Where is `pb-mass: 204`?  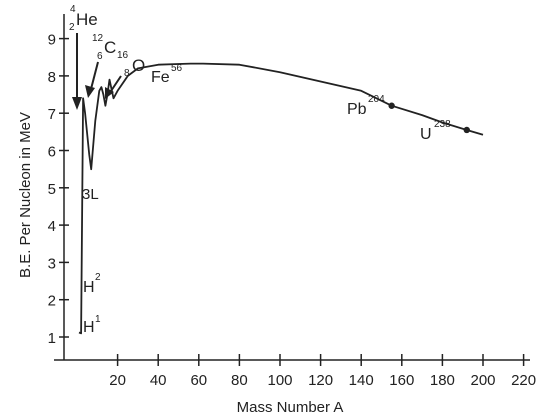 pb-mass: 204 is located at coordinates (376, 99).